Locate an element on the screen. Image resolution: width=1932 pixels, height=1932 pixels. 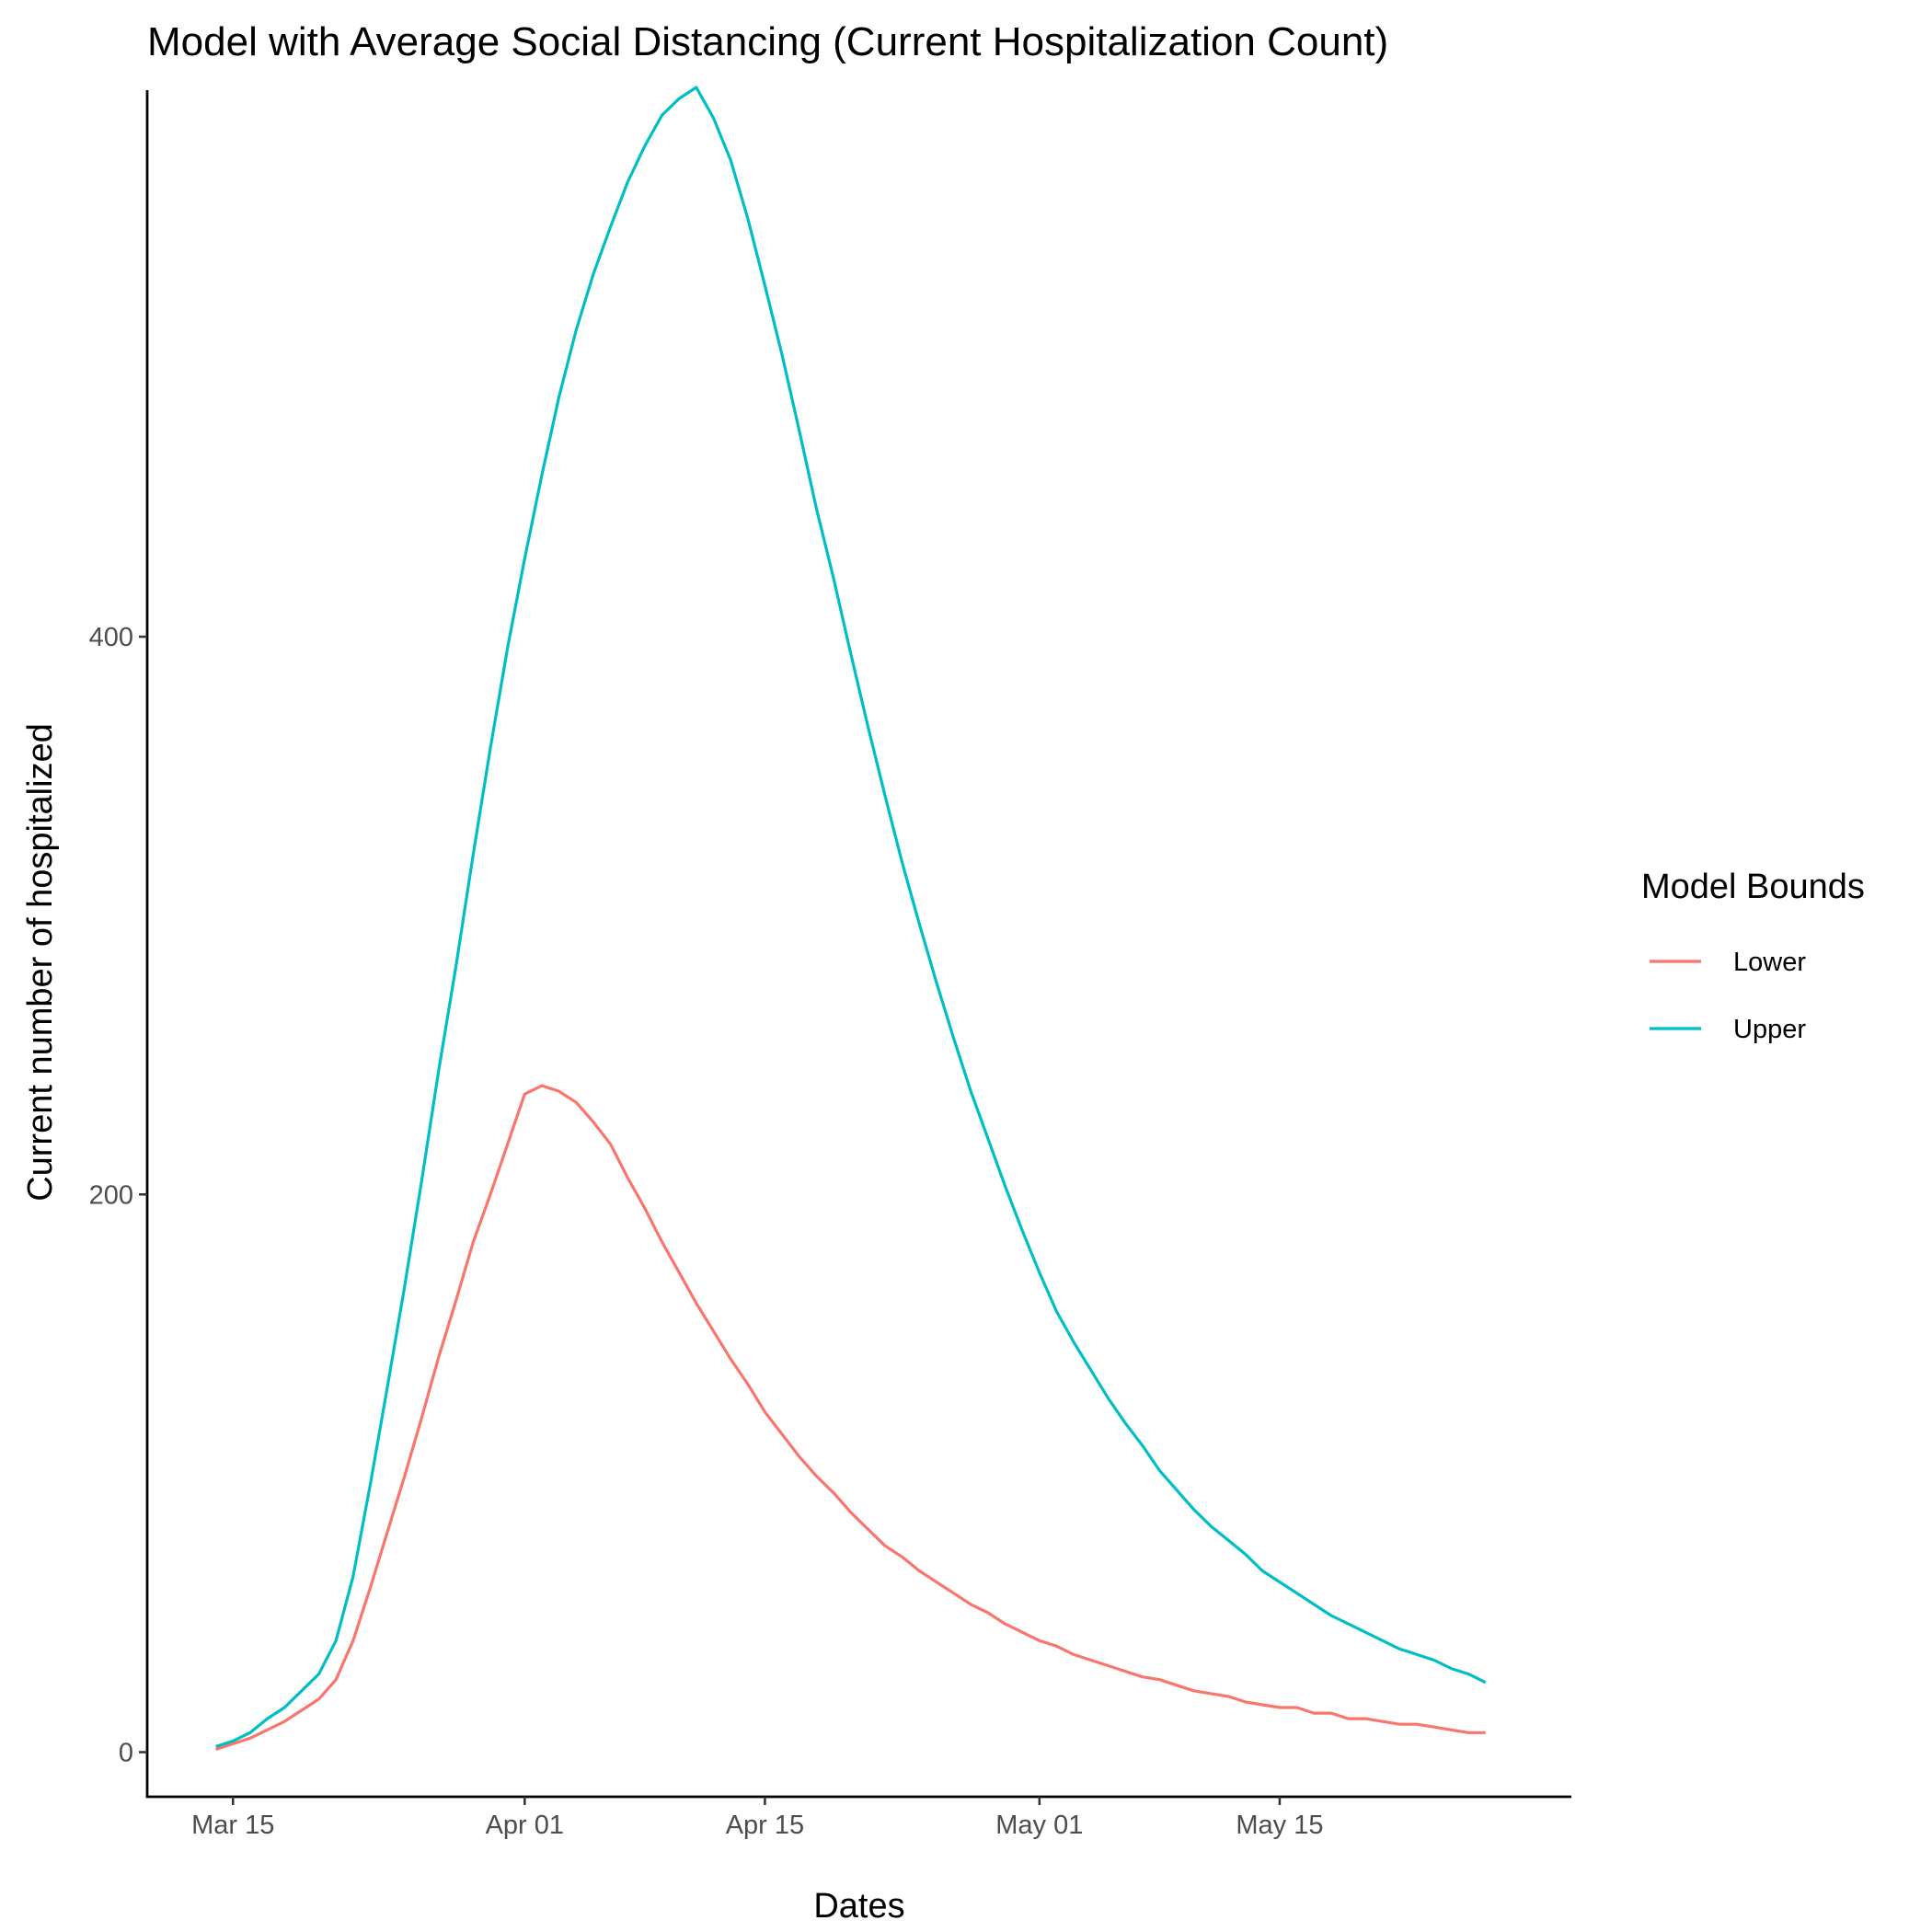
y-tick-label: 0 is located at coordinates (126, 1753).